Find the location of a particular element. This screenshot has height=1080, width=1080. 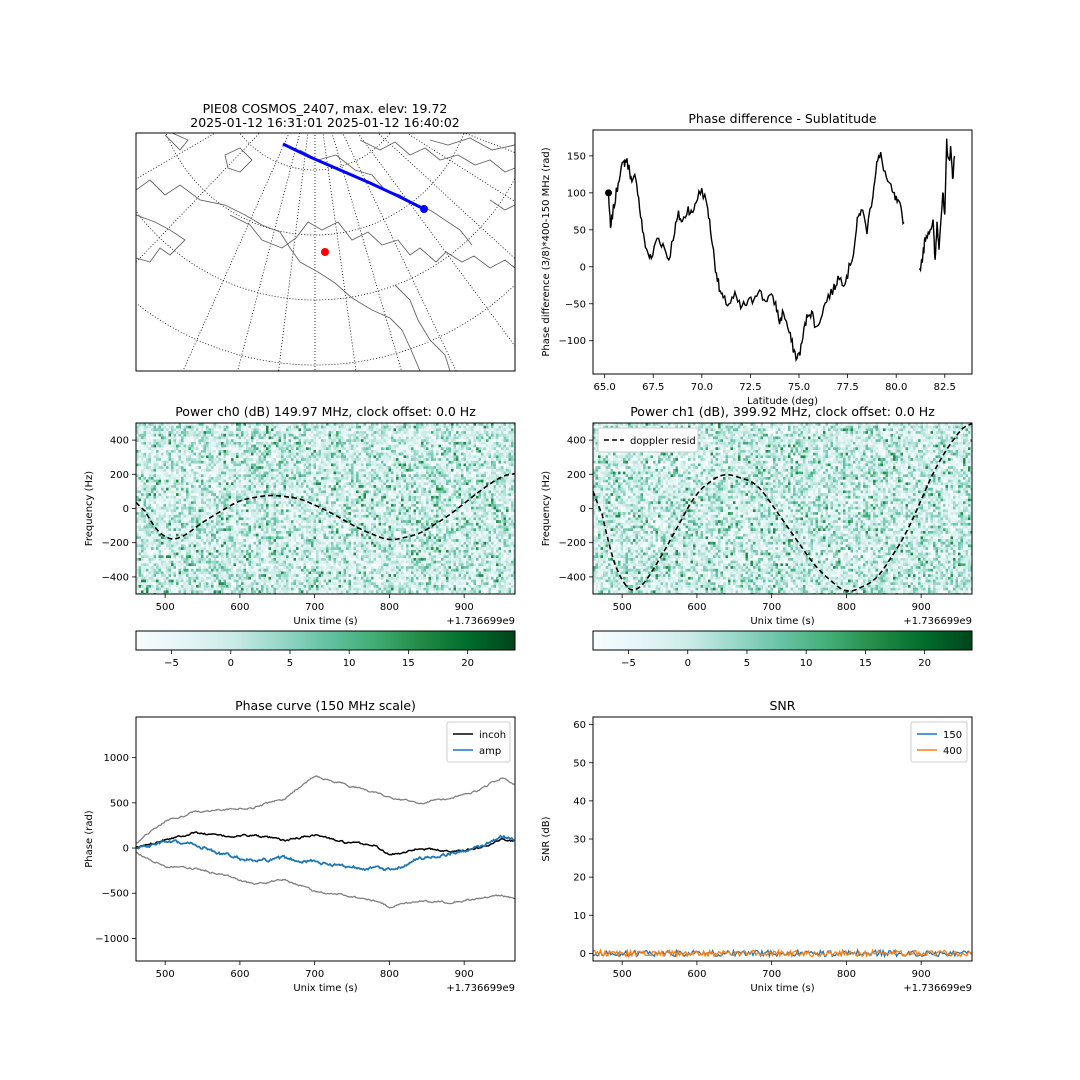

colorbar-ch1: −5 0 5 10 15 20 is located at coordinates (782, 649).